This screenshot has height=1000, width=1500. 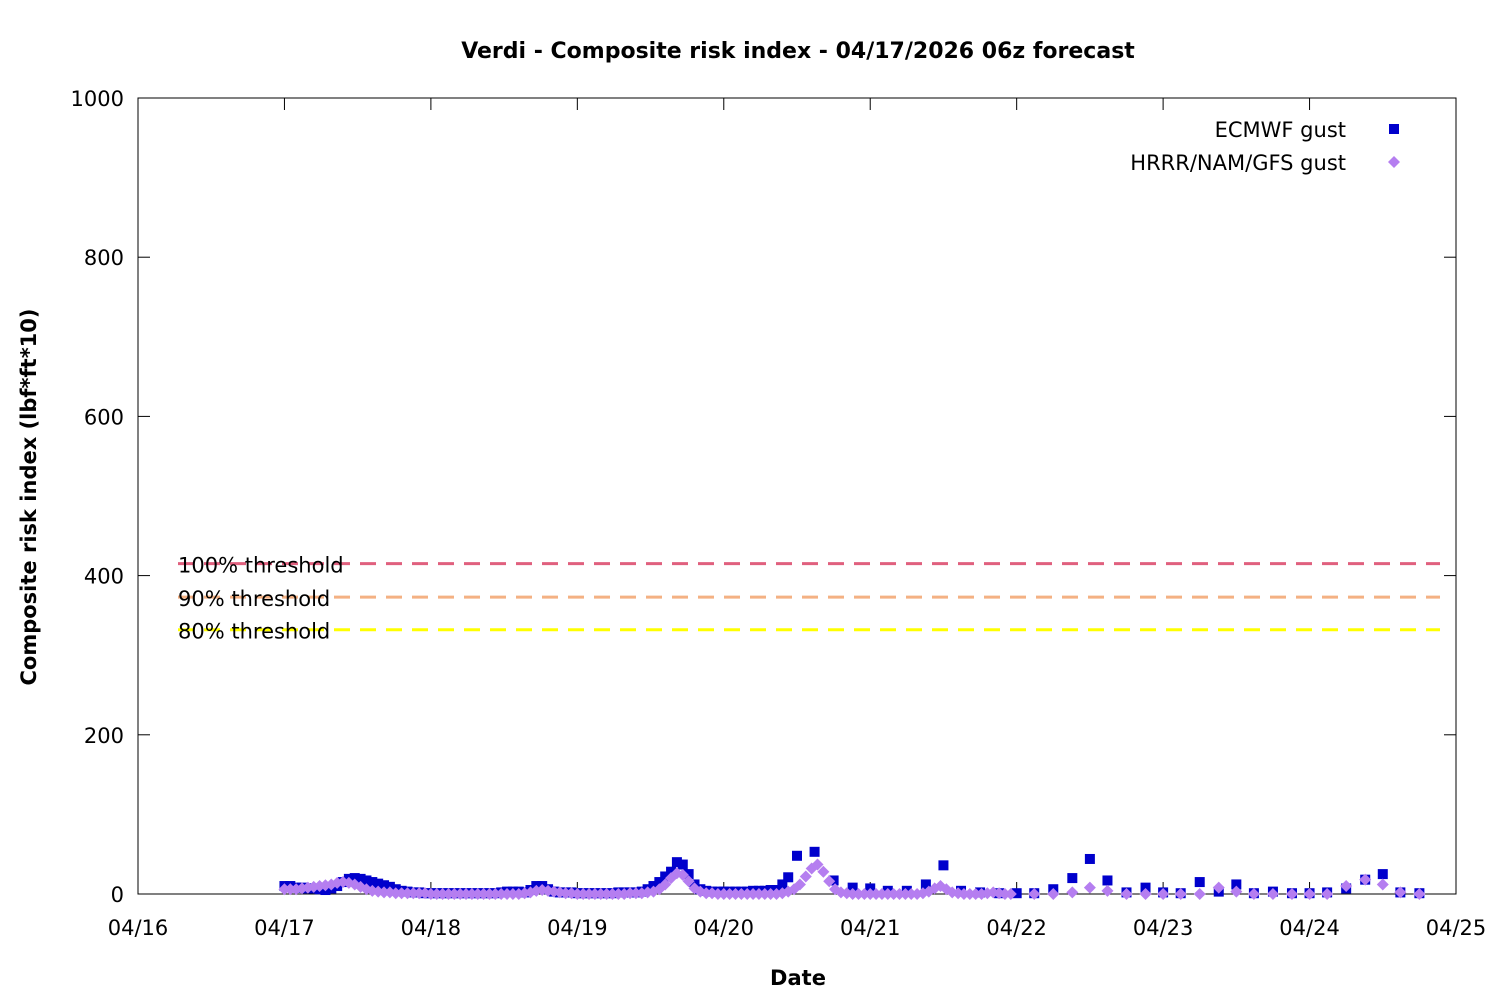 What do you see at coordinates (577, 928) in the screenshot?
I see `x-tick-label: 04/19` at bounding box center [577, 928].